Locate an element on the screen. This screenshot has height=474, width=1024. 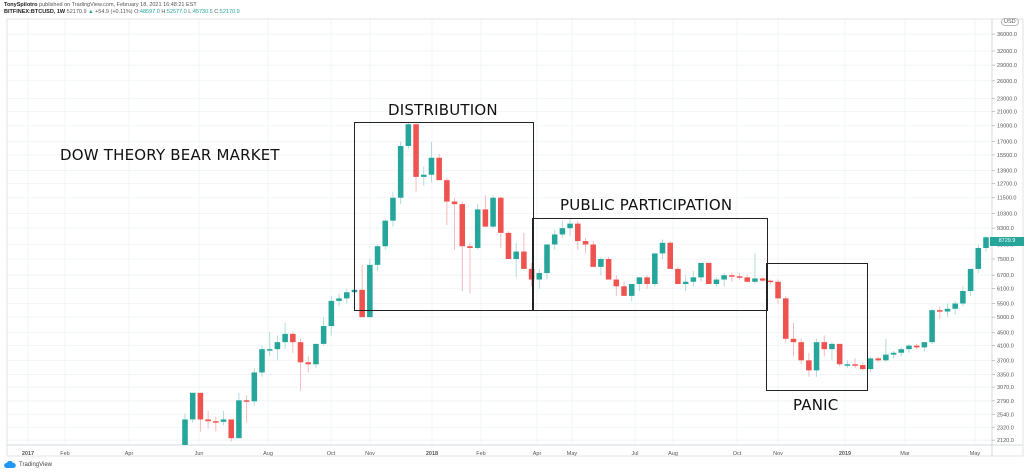
close-value: 52170.9 is located at coordinates (229, 12).